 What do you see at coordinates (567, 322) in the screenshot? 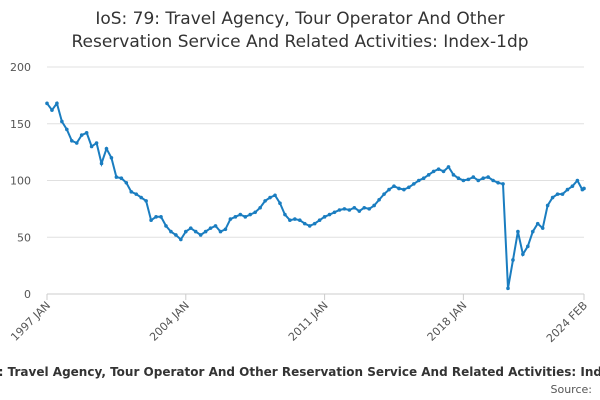
I see `x-tick-label: 2024 FEB` at bounding box center [567, 322].